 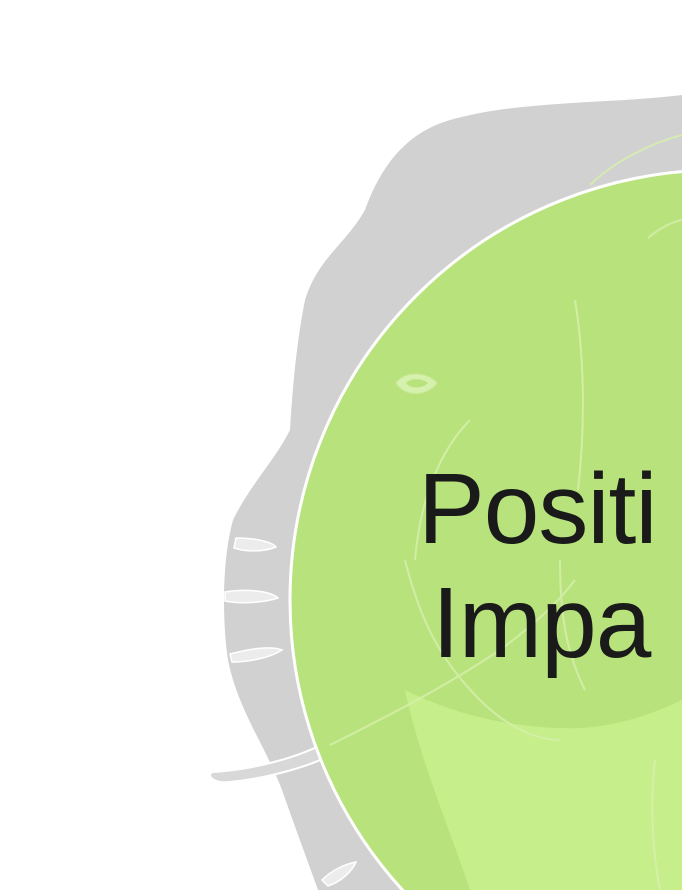 I want to click on headline-line-1: Positi, so click(x=538, y=509).